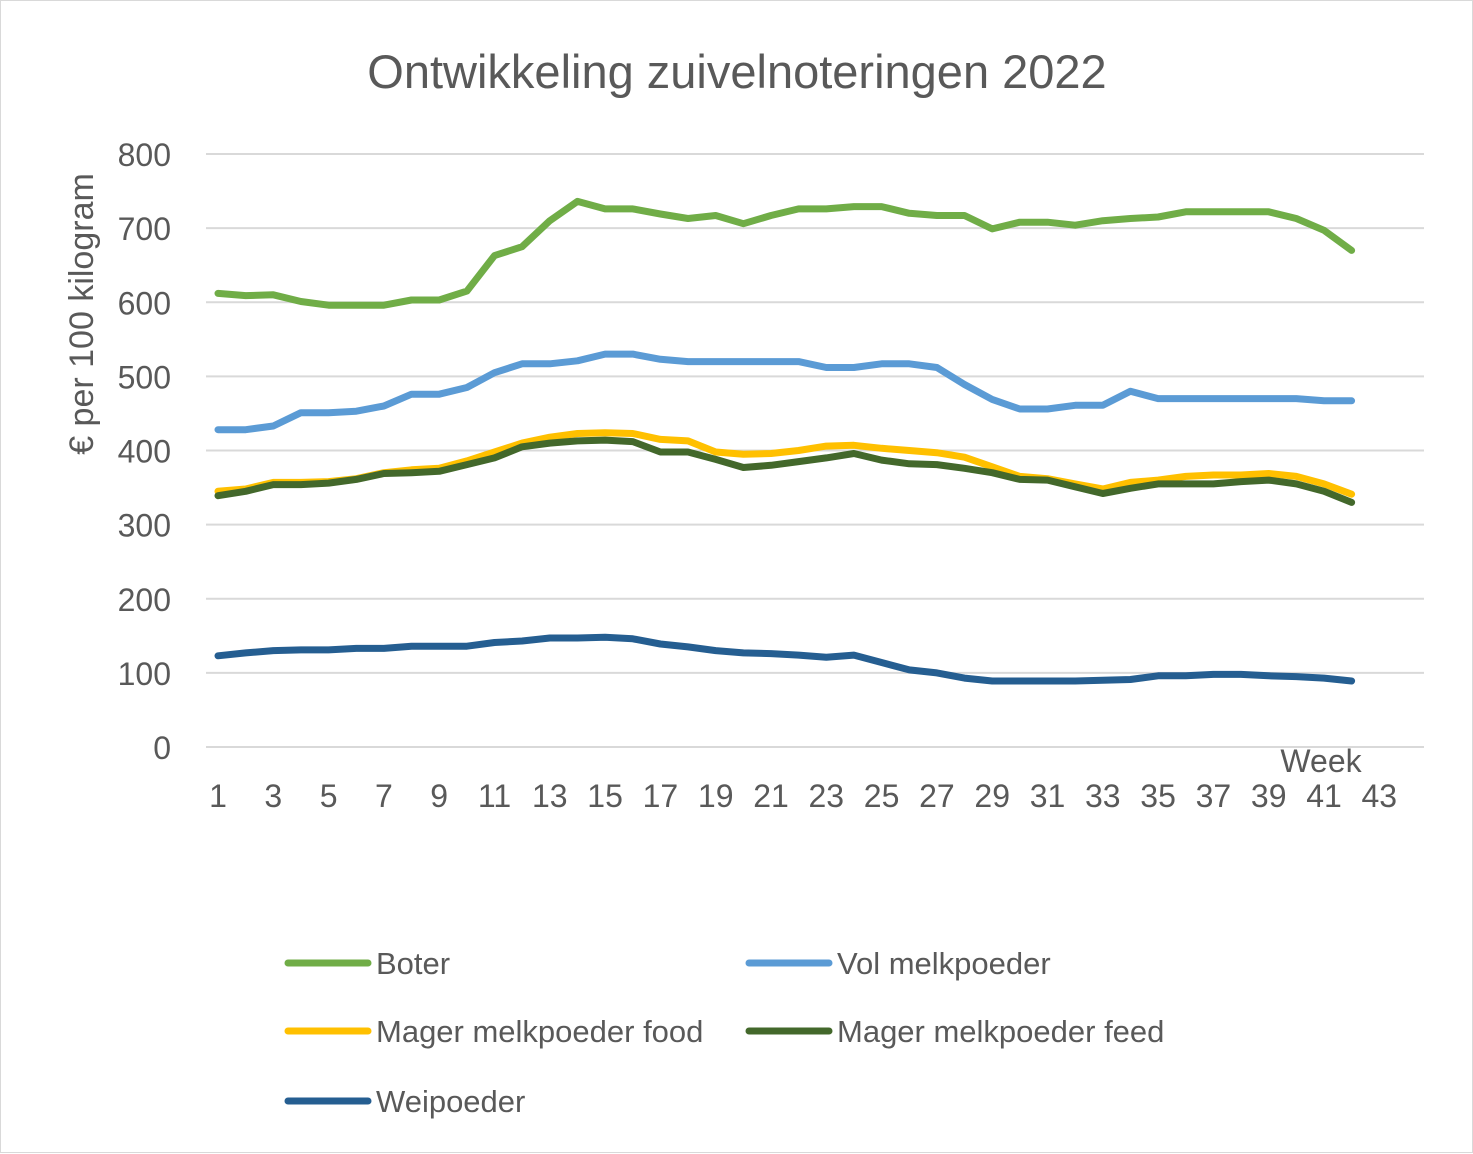 This screenshot has width=1473, height=1154. What do you see at coordinates (450, 1101) in the screenshot?
I see `legend-label: Weipoeder` at bounding box center [450, 1101].